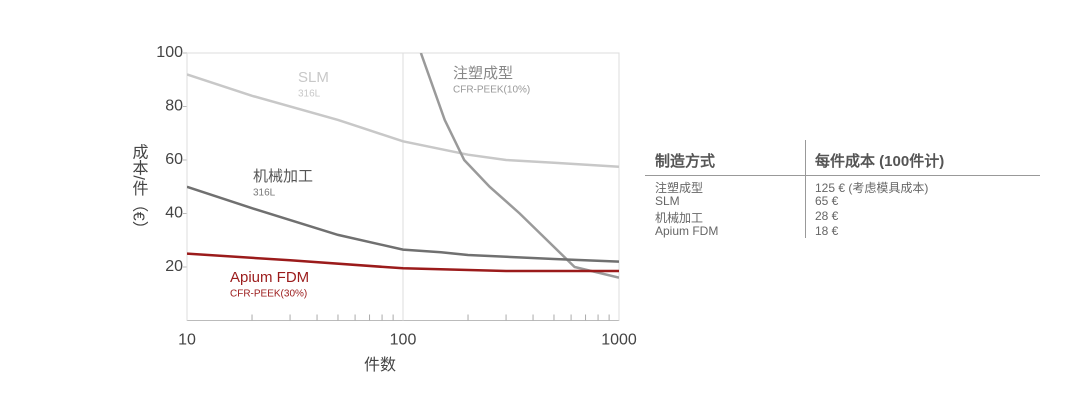 This screenshot has width=1080, height=408. What do you see at coordinates (174, 213) in the screenshot?
I see `y-tick-label: 40` at bounding box center [174, 213].